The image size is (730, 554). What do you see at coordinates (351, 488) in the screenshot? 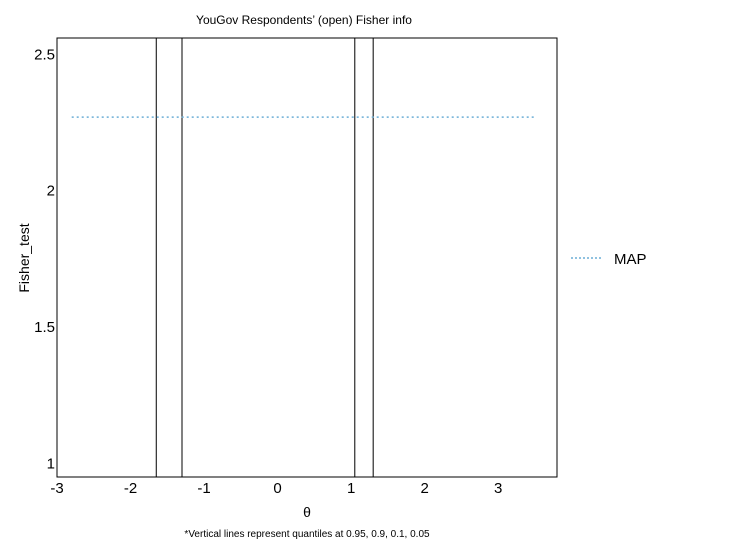
I see `x-tick-label: 1` at bounding box center [351, 488].